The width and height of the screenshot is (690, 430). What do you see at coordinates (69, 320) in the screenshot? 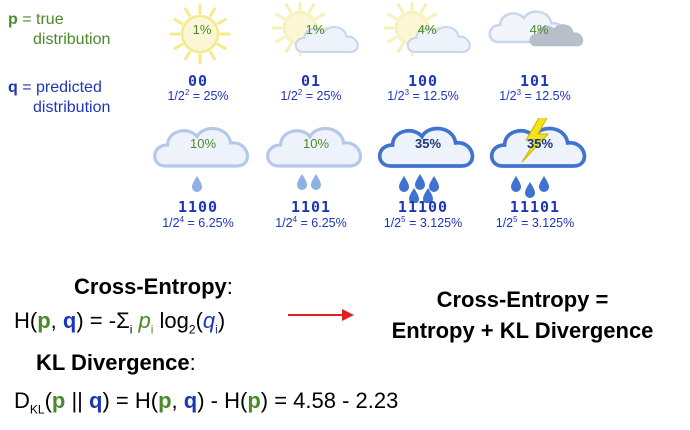
I see `ce-q: q` at bounding box center [69, 320].